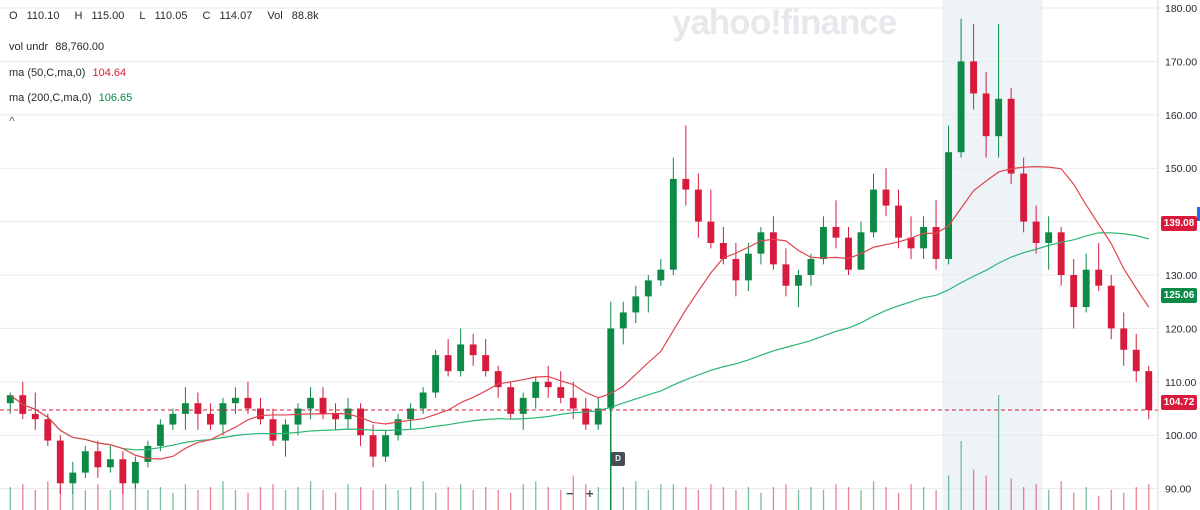  I want to click on y-tick-label: 150.00, so click(1181, 169).